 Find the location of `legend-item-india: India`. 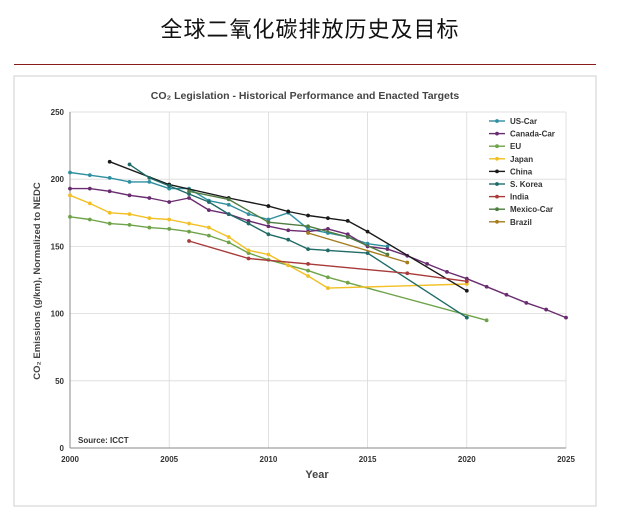

legend-item-india: India is located at coordinates (509, 197).